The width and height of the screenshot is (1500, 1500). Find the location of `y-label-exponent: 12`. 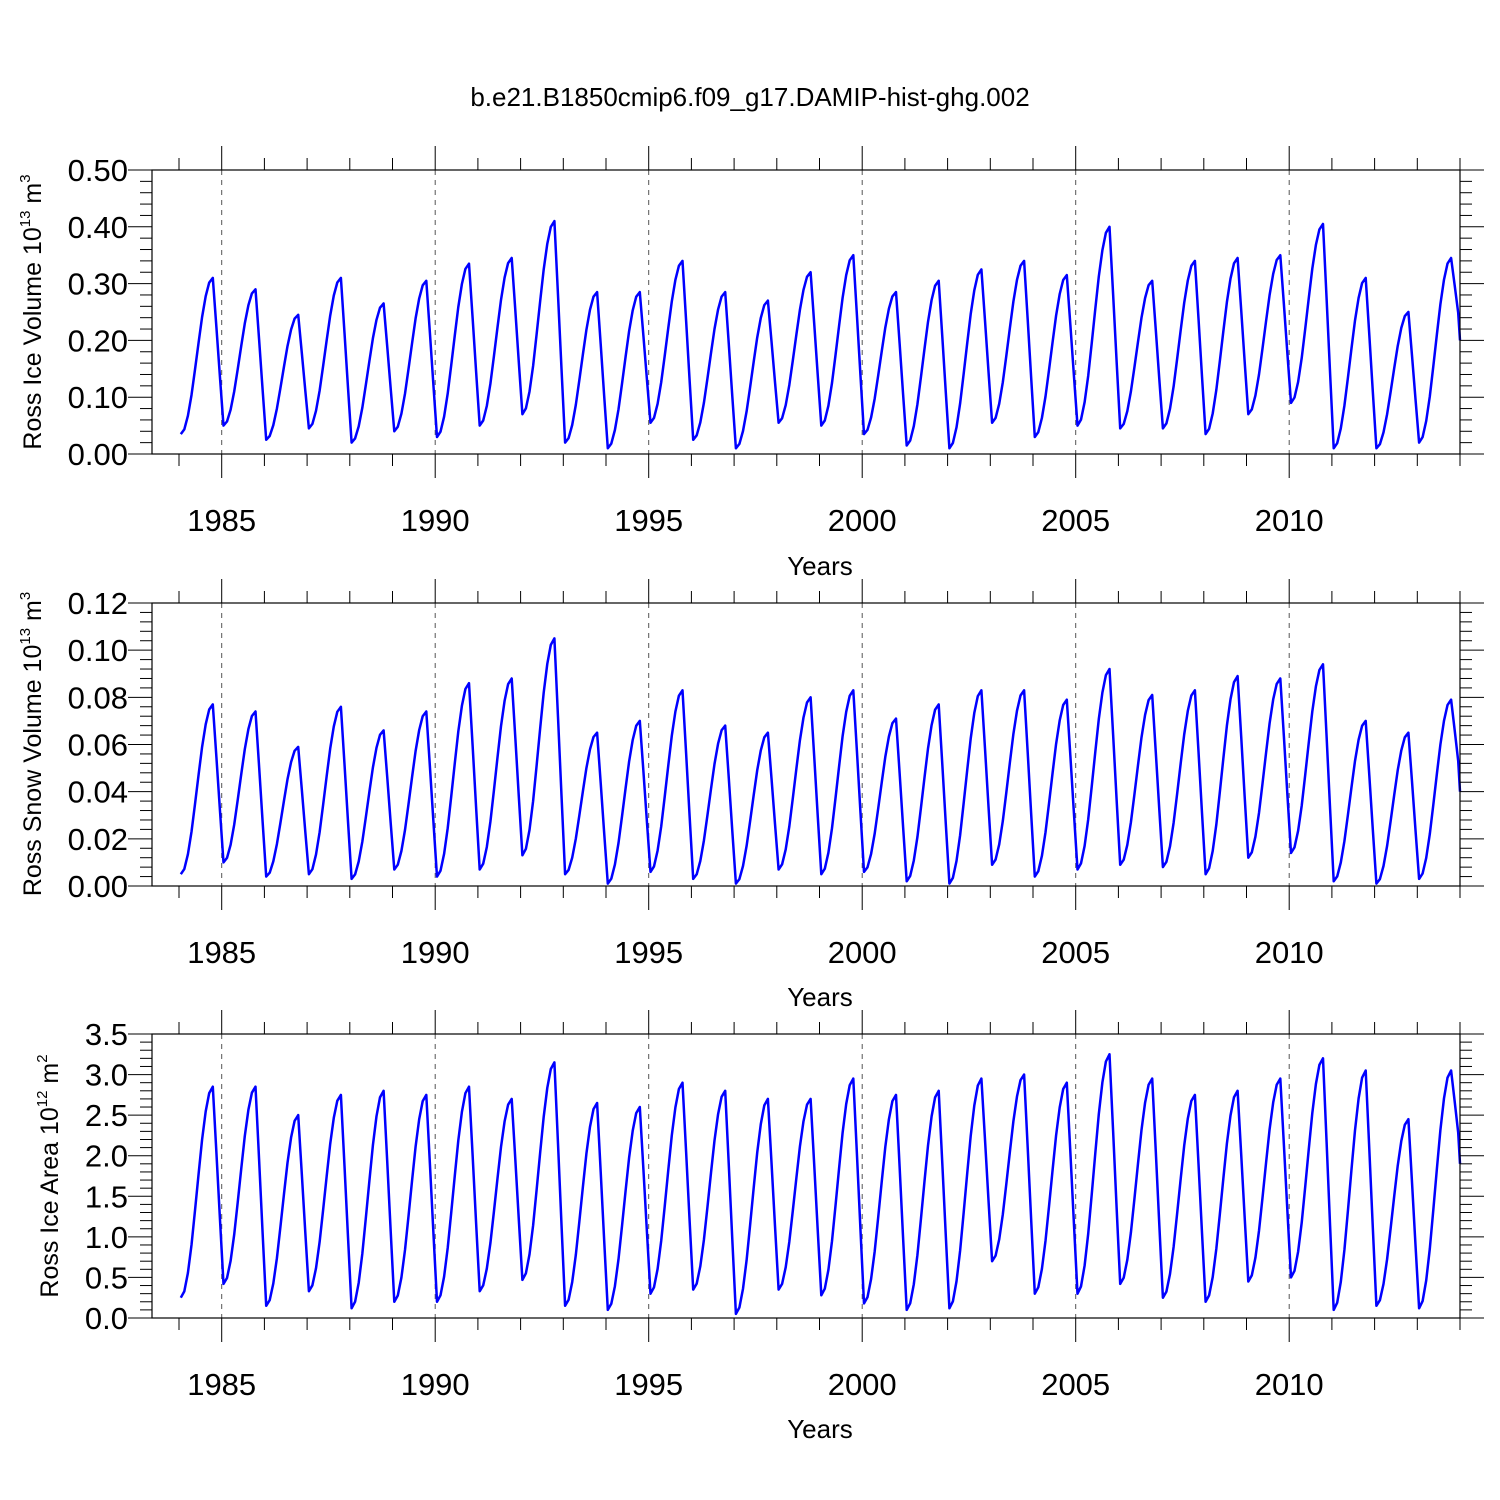

y-label-exponent: 12 is located at coordinates (42, 1099).